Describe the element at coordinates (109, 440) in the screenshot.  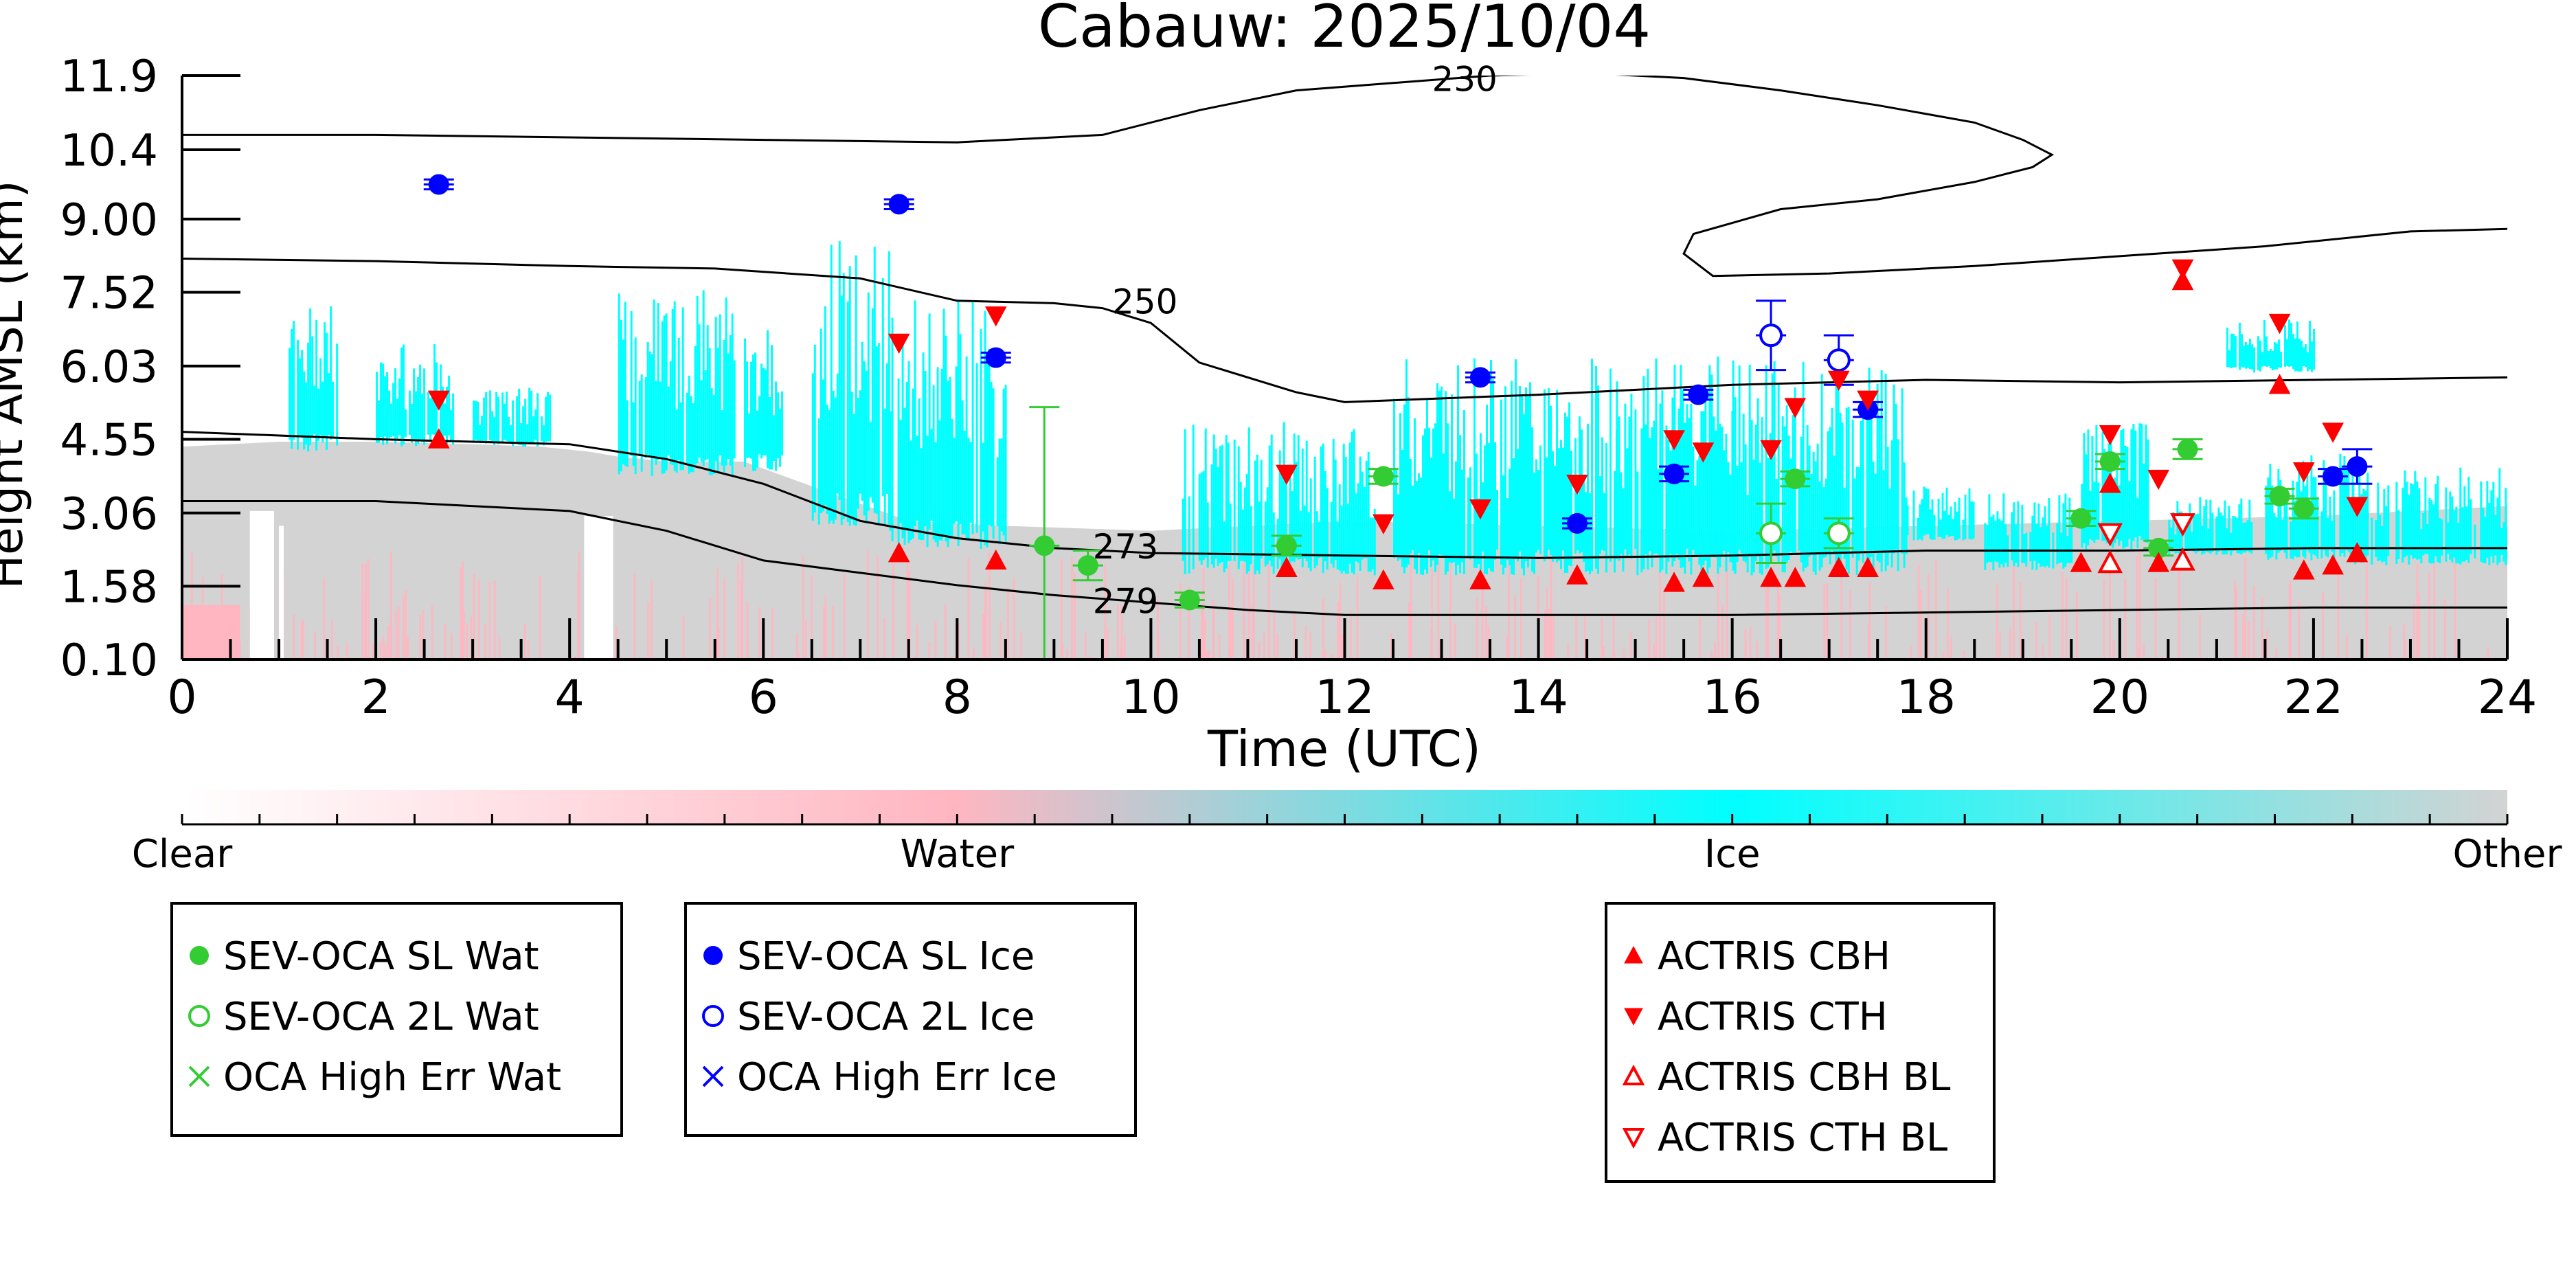
I see `y-tick-label: 4.55` at that location.